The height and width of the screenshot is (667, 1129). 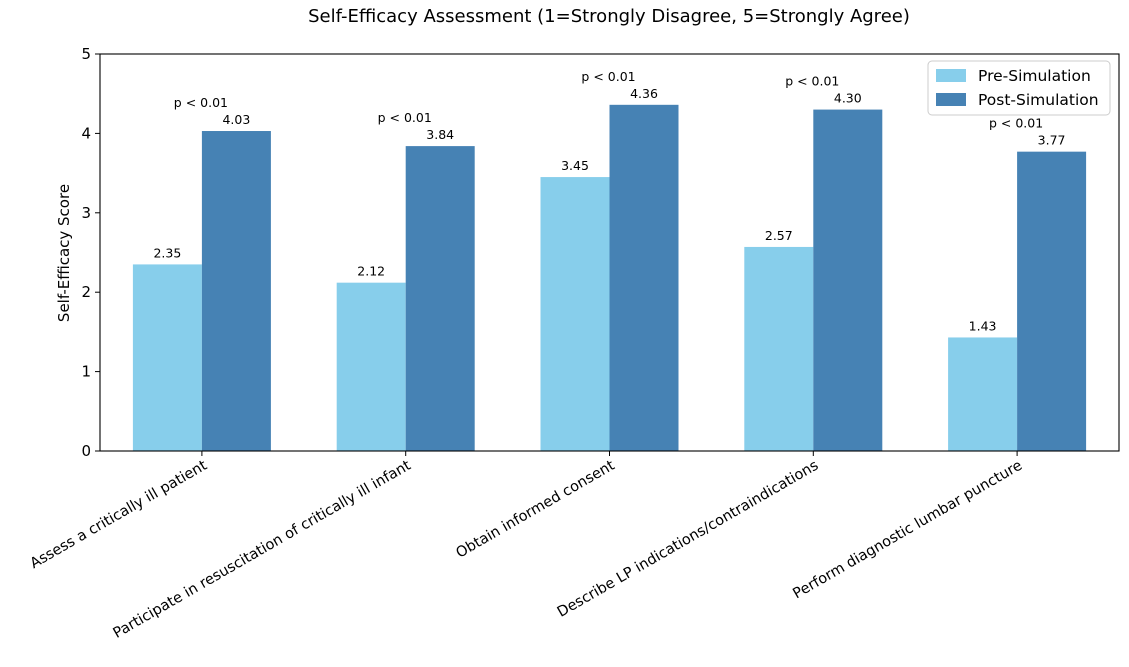 What do you see at coordinates (1052, 140) in the screenshot?
I see `post-bar-value-label: 3.77` at bounding box center [1052, 140].